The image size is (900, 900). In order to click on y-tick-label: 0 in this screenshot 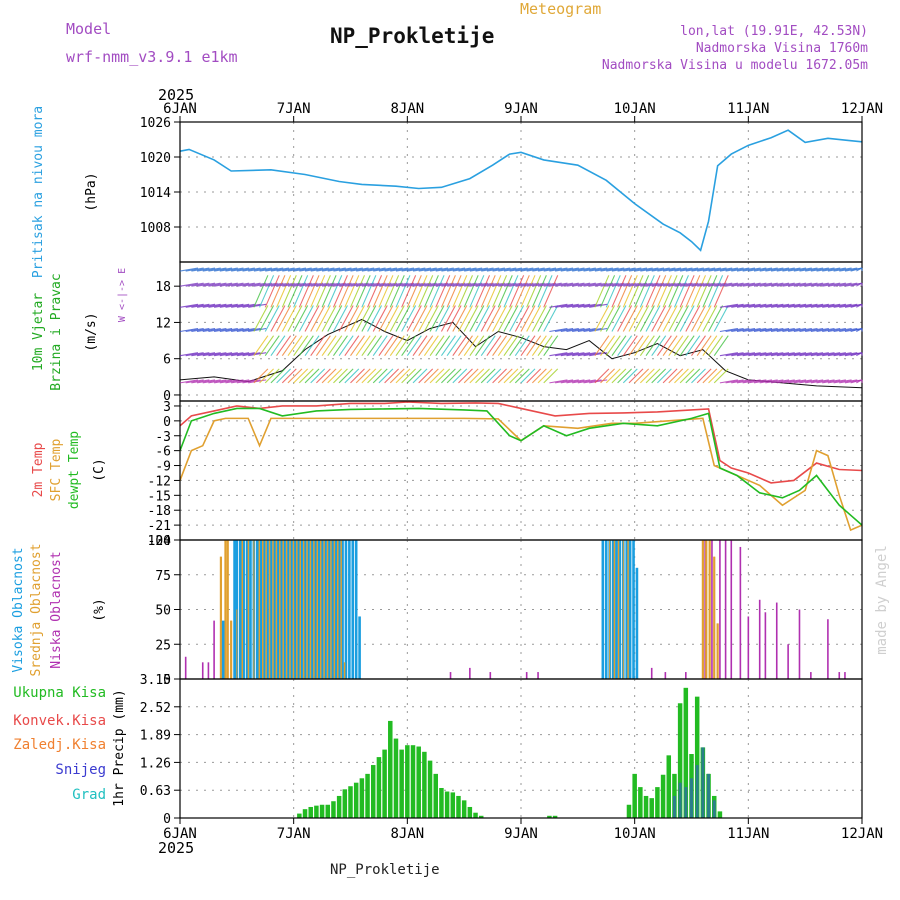, I will do `click(167, 819)`.